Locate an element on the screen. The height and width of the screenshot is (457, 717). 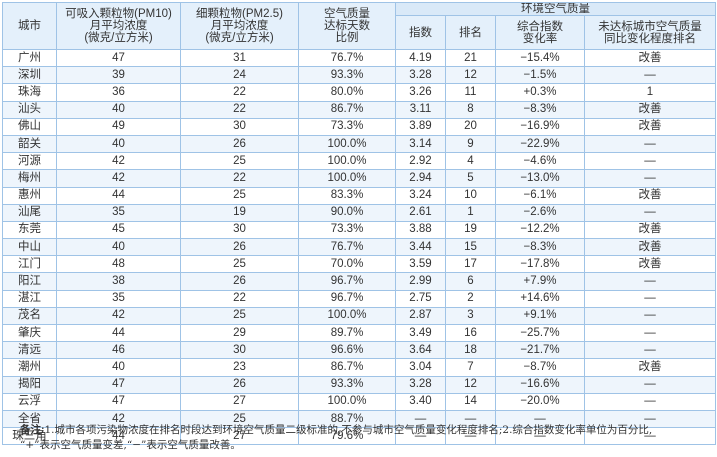
table-row: 肇庆 44 29 89.7% 3.49 16 −25.7% — is located at coordinates (359, 333).